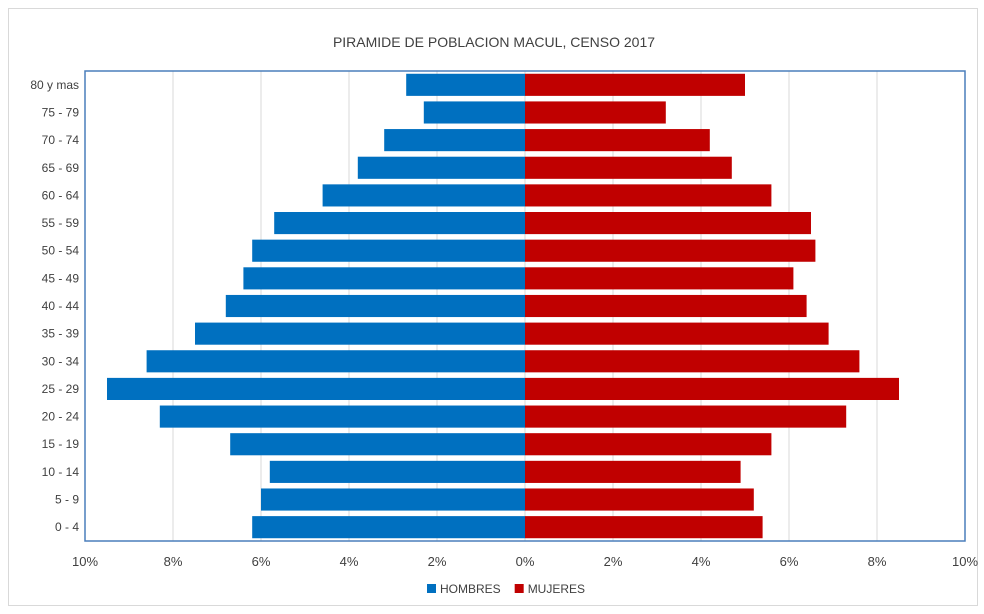 The height and width of the screenshot is (614, 984). I want to click on y-category-label: 0 - 4, so click(67, 527).